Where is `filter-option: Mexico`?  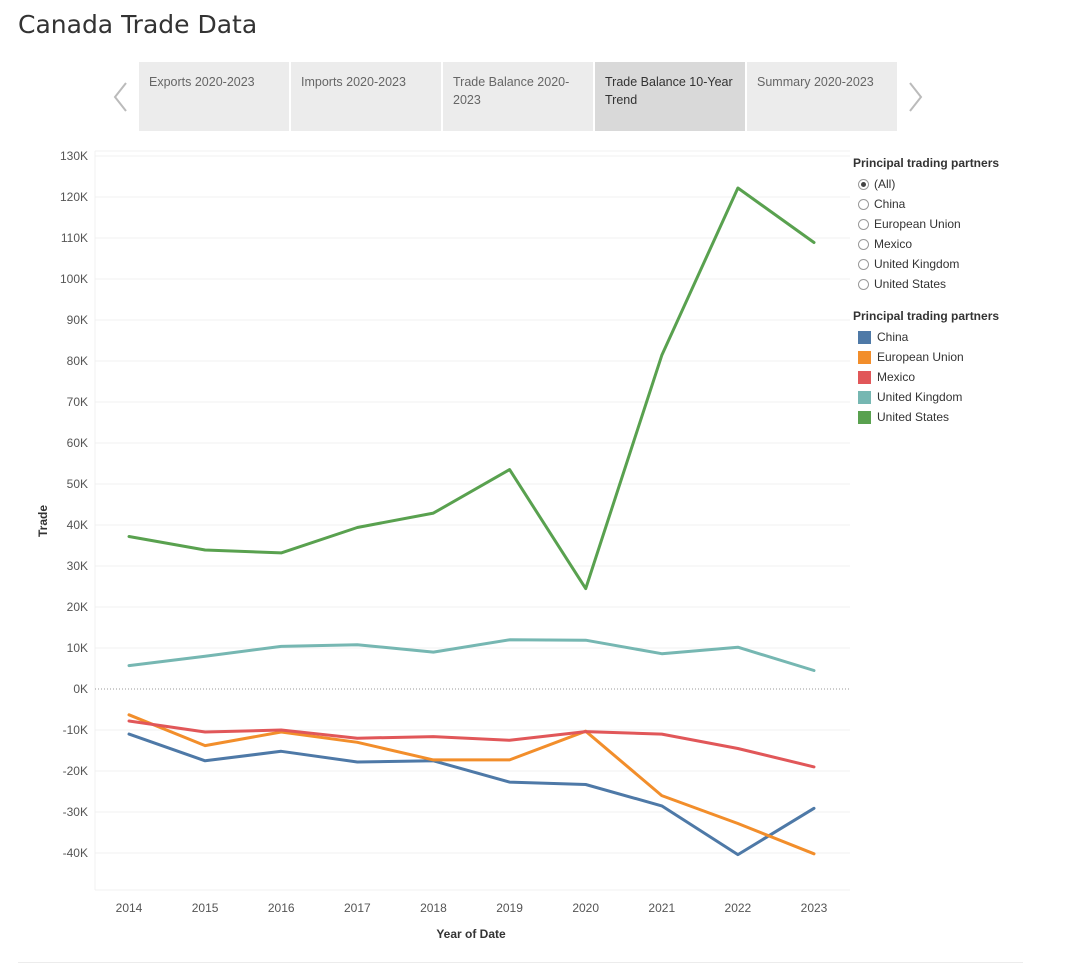 filter-option: Mexico is located at coordinates (926, 244).